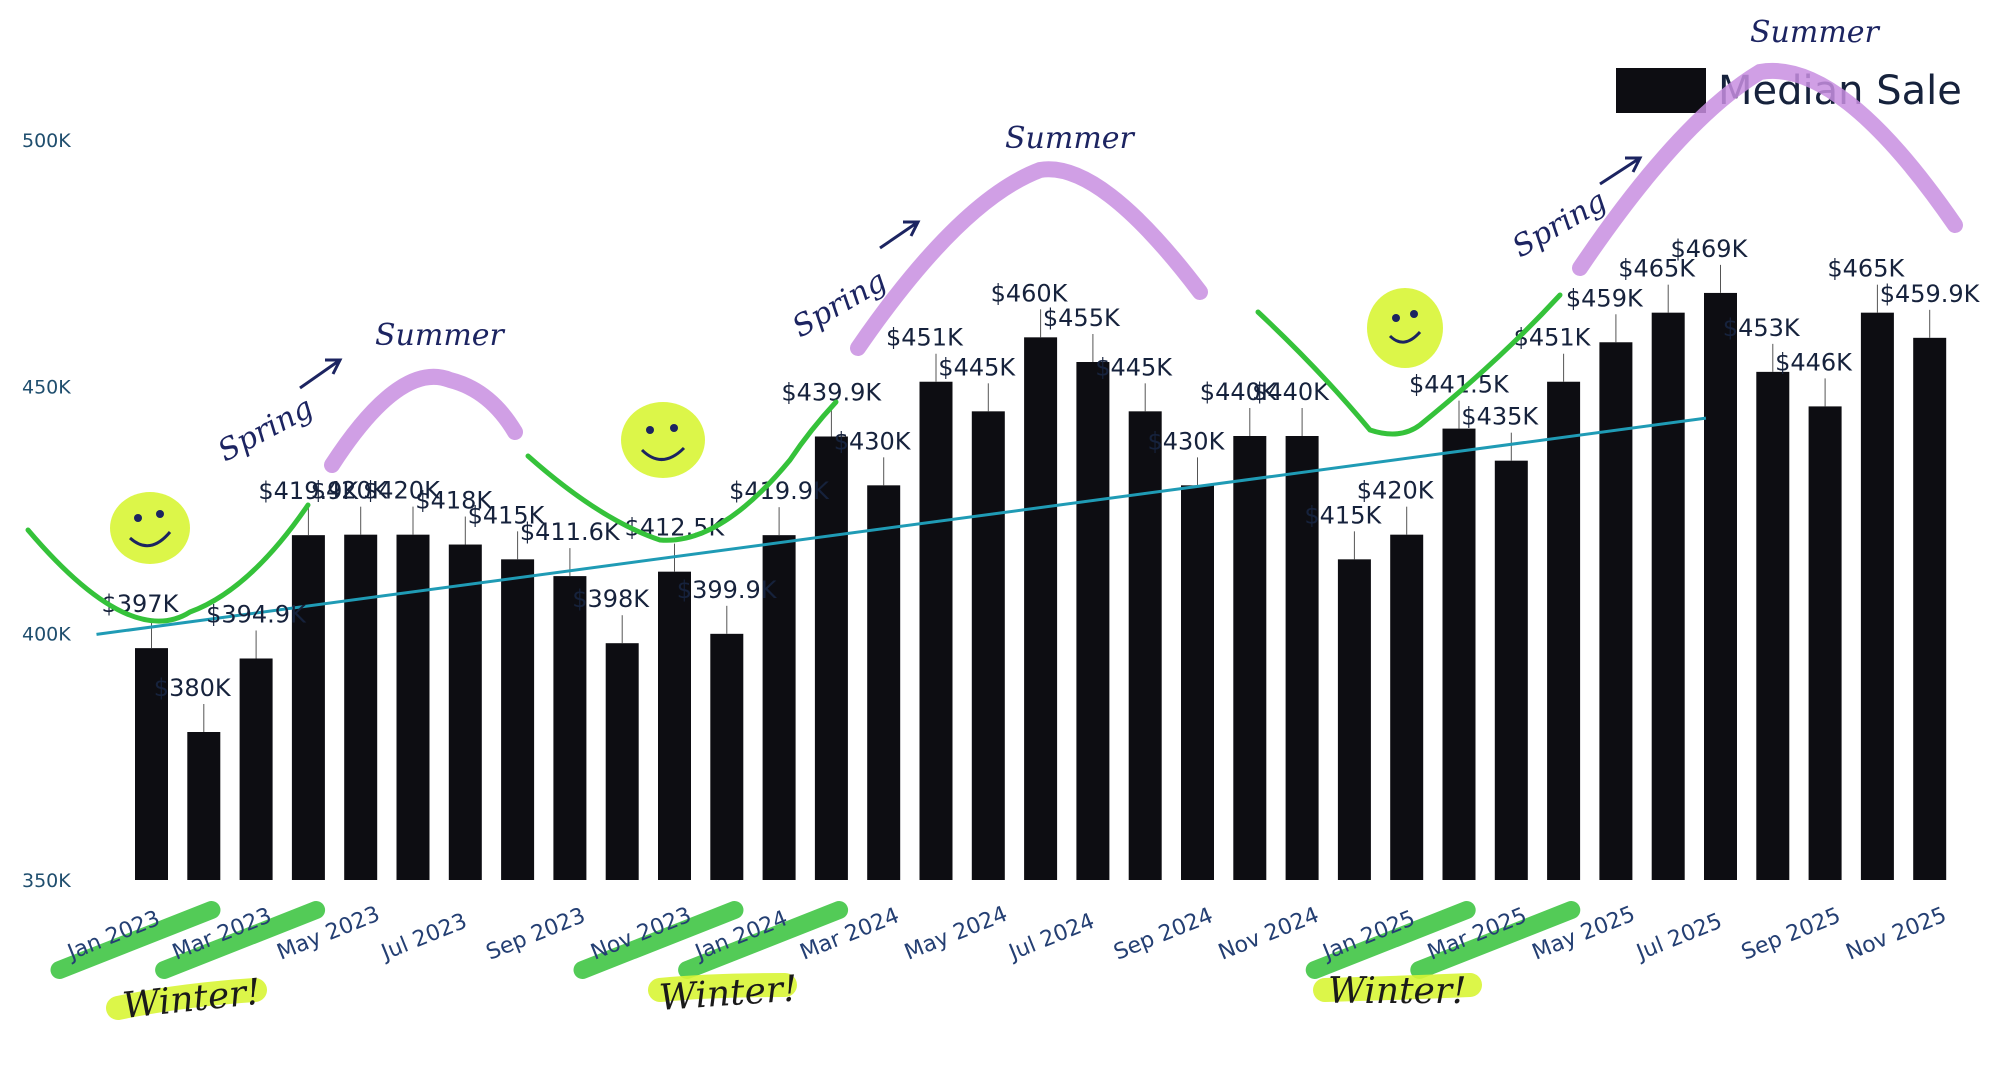  I want to click on purple-curve-summer-2025, so click(1767, 169).